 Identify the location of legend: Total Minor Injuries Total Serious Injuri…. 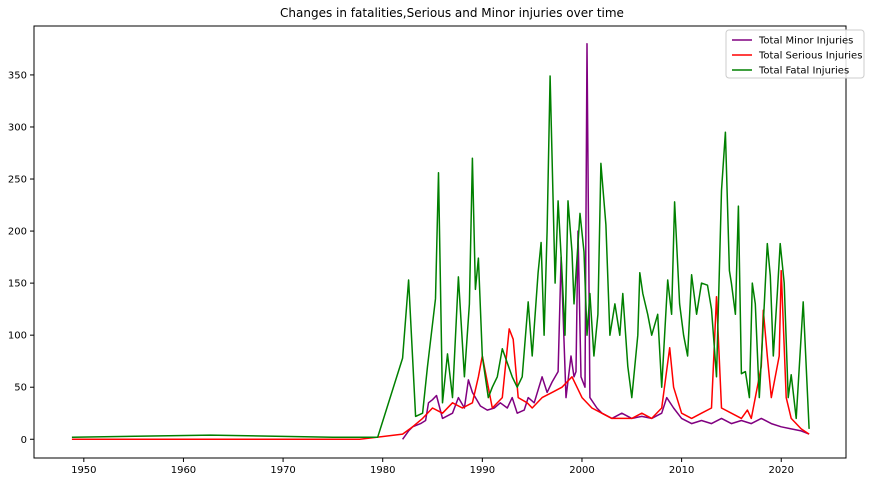
(795, 54).